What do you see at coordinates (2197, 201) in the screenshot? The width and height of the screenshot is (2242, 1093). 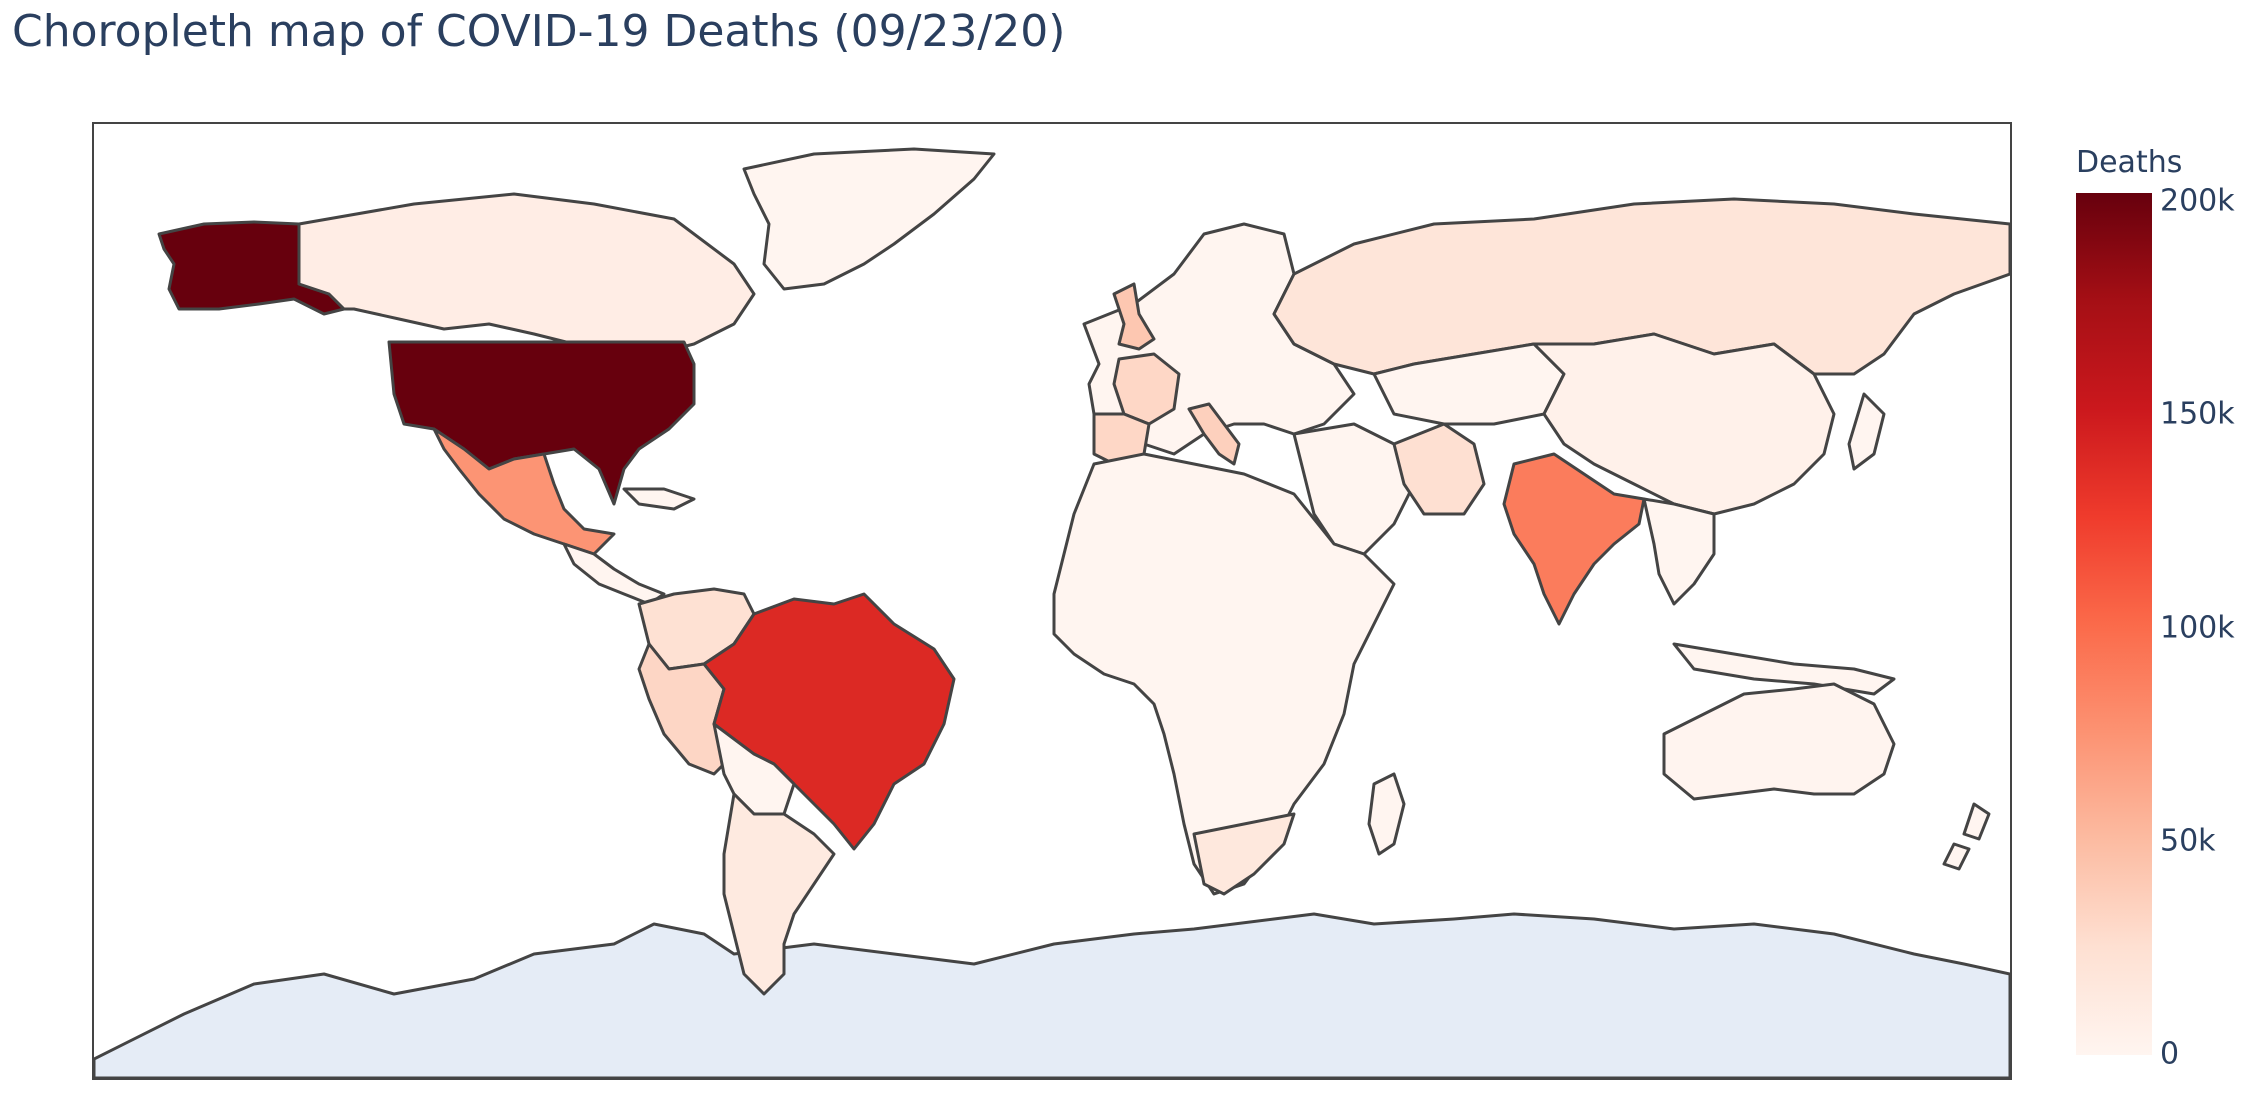 I see `colorbar-tick-200k: 200k` at bounding box center [2197, 201].